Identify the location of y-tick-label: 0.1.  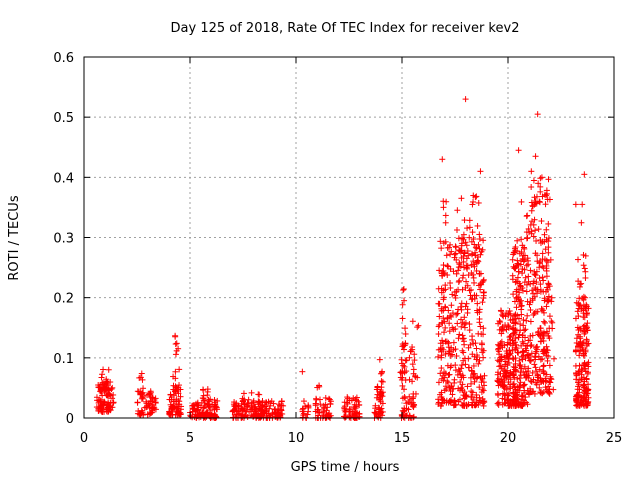
(63, 359).